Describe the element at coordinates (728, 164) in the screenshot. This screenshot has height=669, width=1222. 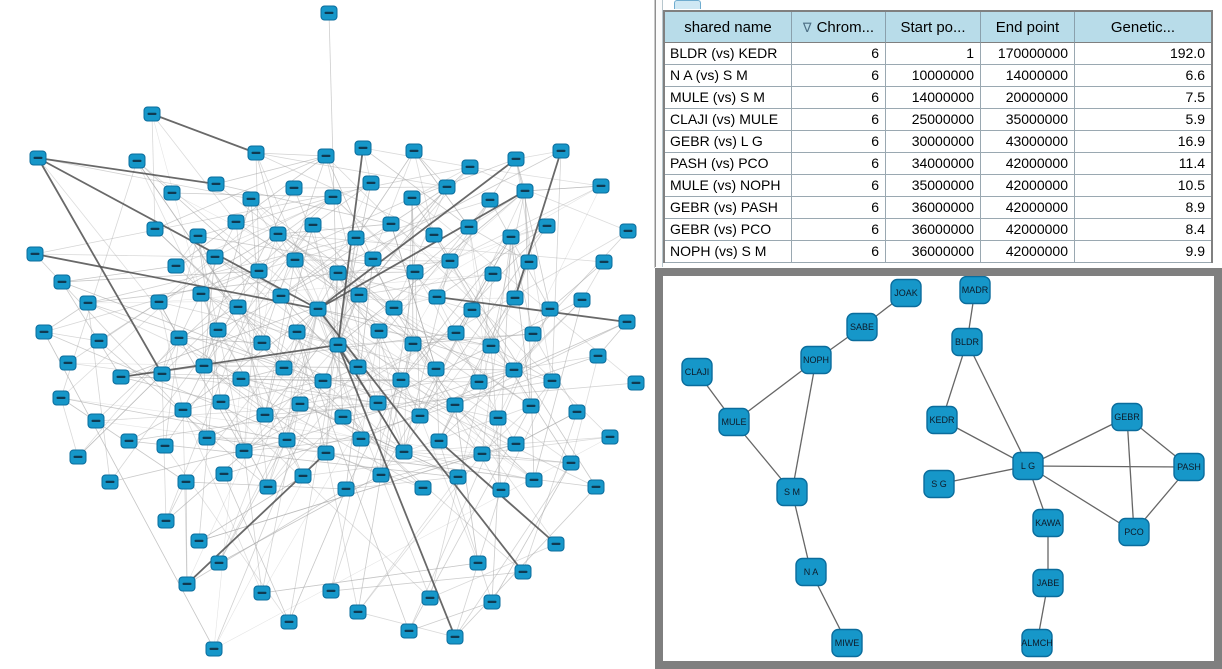
I see `table-cell: PASH (vs) PCO` at that location.